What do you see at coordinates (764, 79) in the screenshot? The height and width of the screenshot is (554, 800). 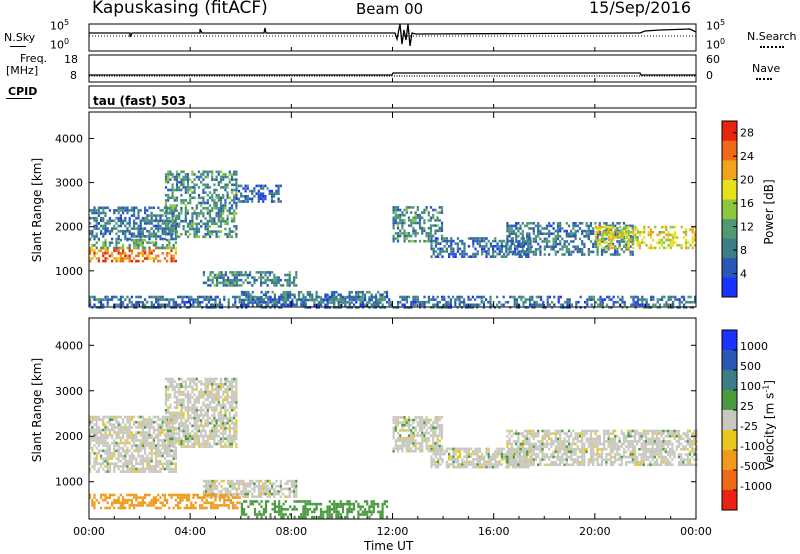 I see `nave-legend-line` at bounding box center [764, 79].